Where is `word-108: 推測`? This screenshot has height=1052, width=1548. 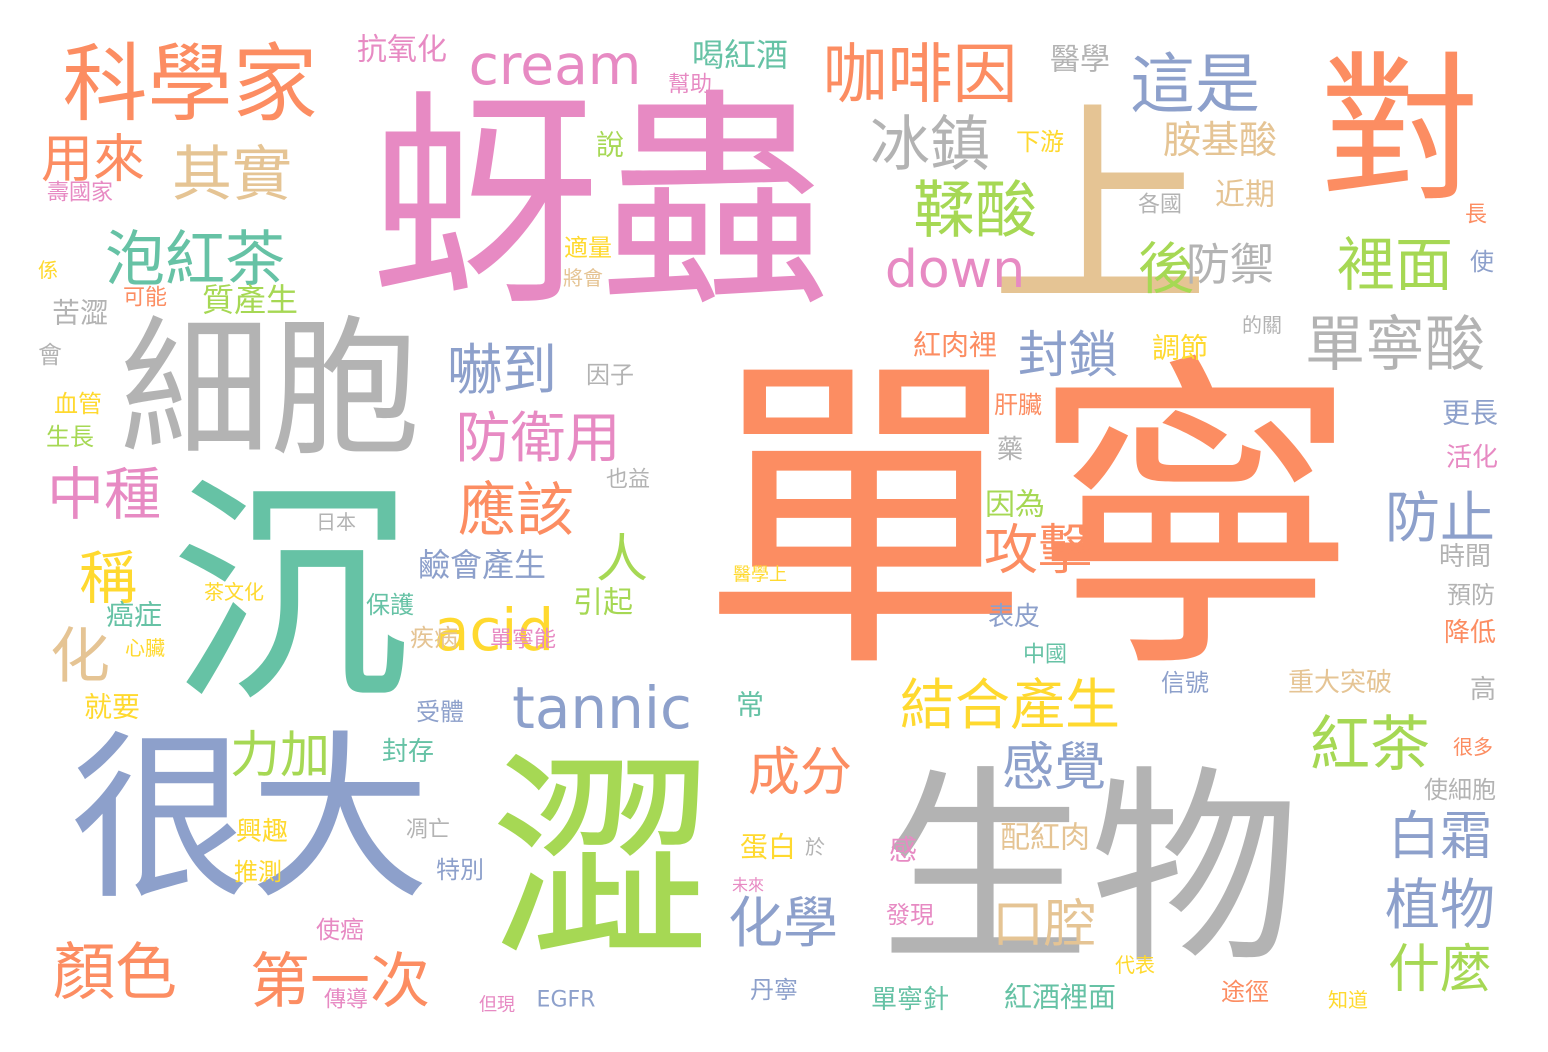
word-108: 推測 is located at coordinates (258, 872).